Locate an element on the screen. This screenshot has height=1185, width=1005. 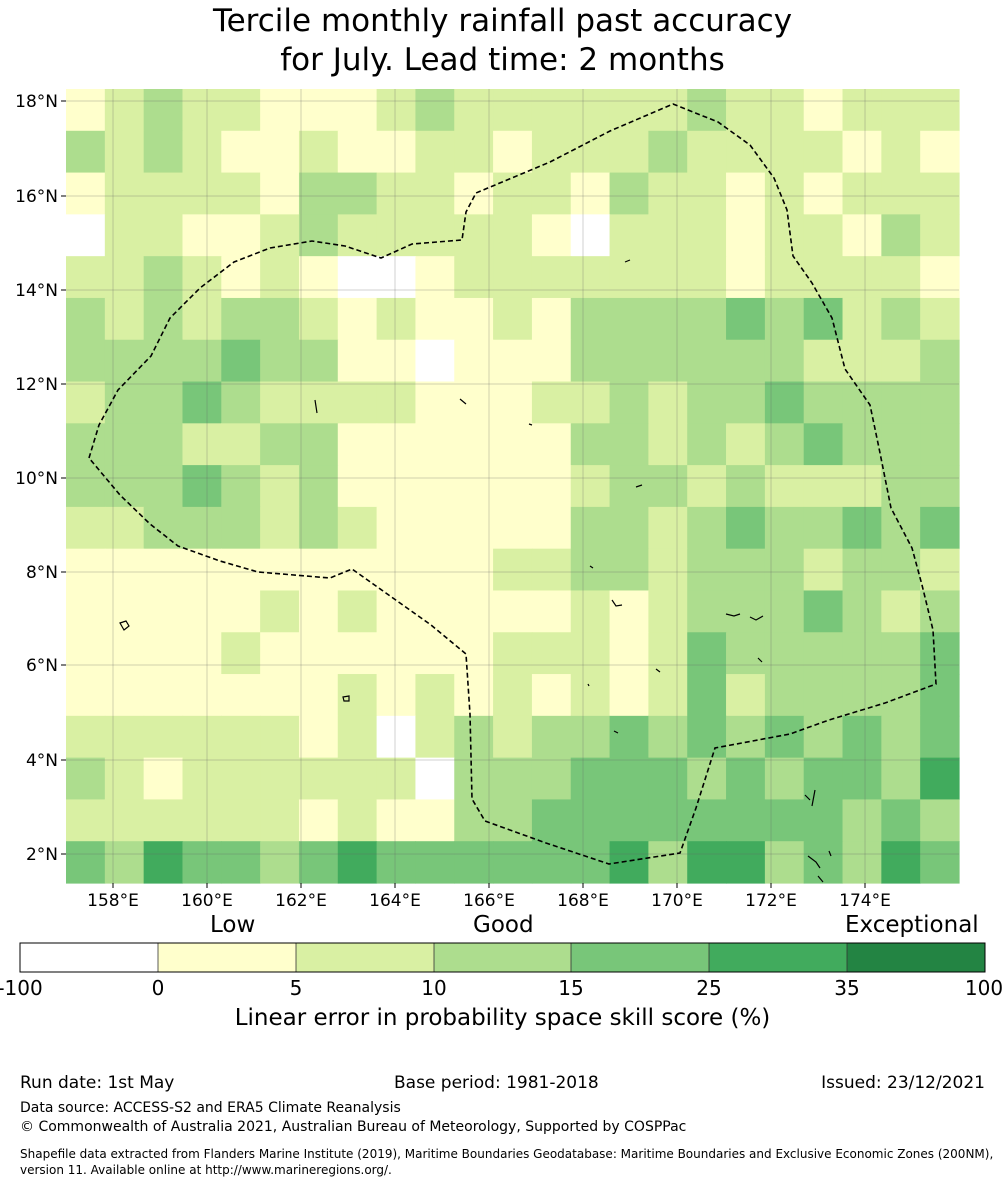
lon-tick-label: 170°E is located at coordinates (677, 901).